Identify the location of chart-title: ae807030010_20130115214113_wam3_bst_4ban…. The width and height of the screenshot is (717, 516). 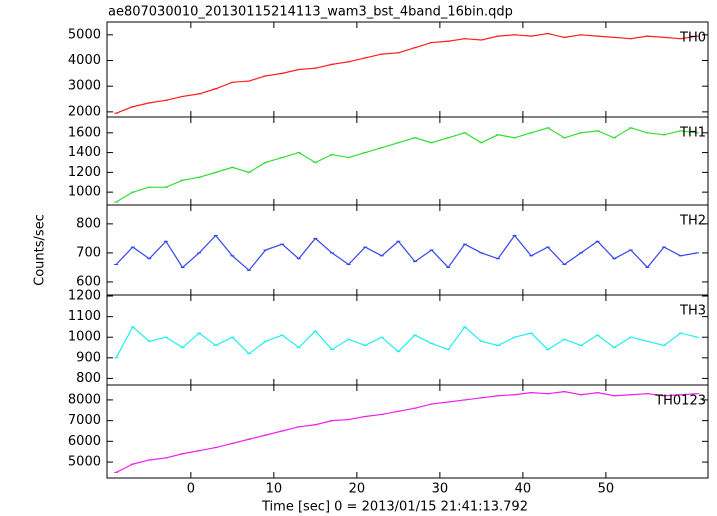
(310, 12).